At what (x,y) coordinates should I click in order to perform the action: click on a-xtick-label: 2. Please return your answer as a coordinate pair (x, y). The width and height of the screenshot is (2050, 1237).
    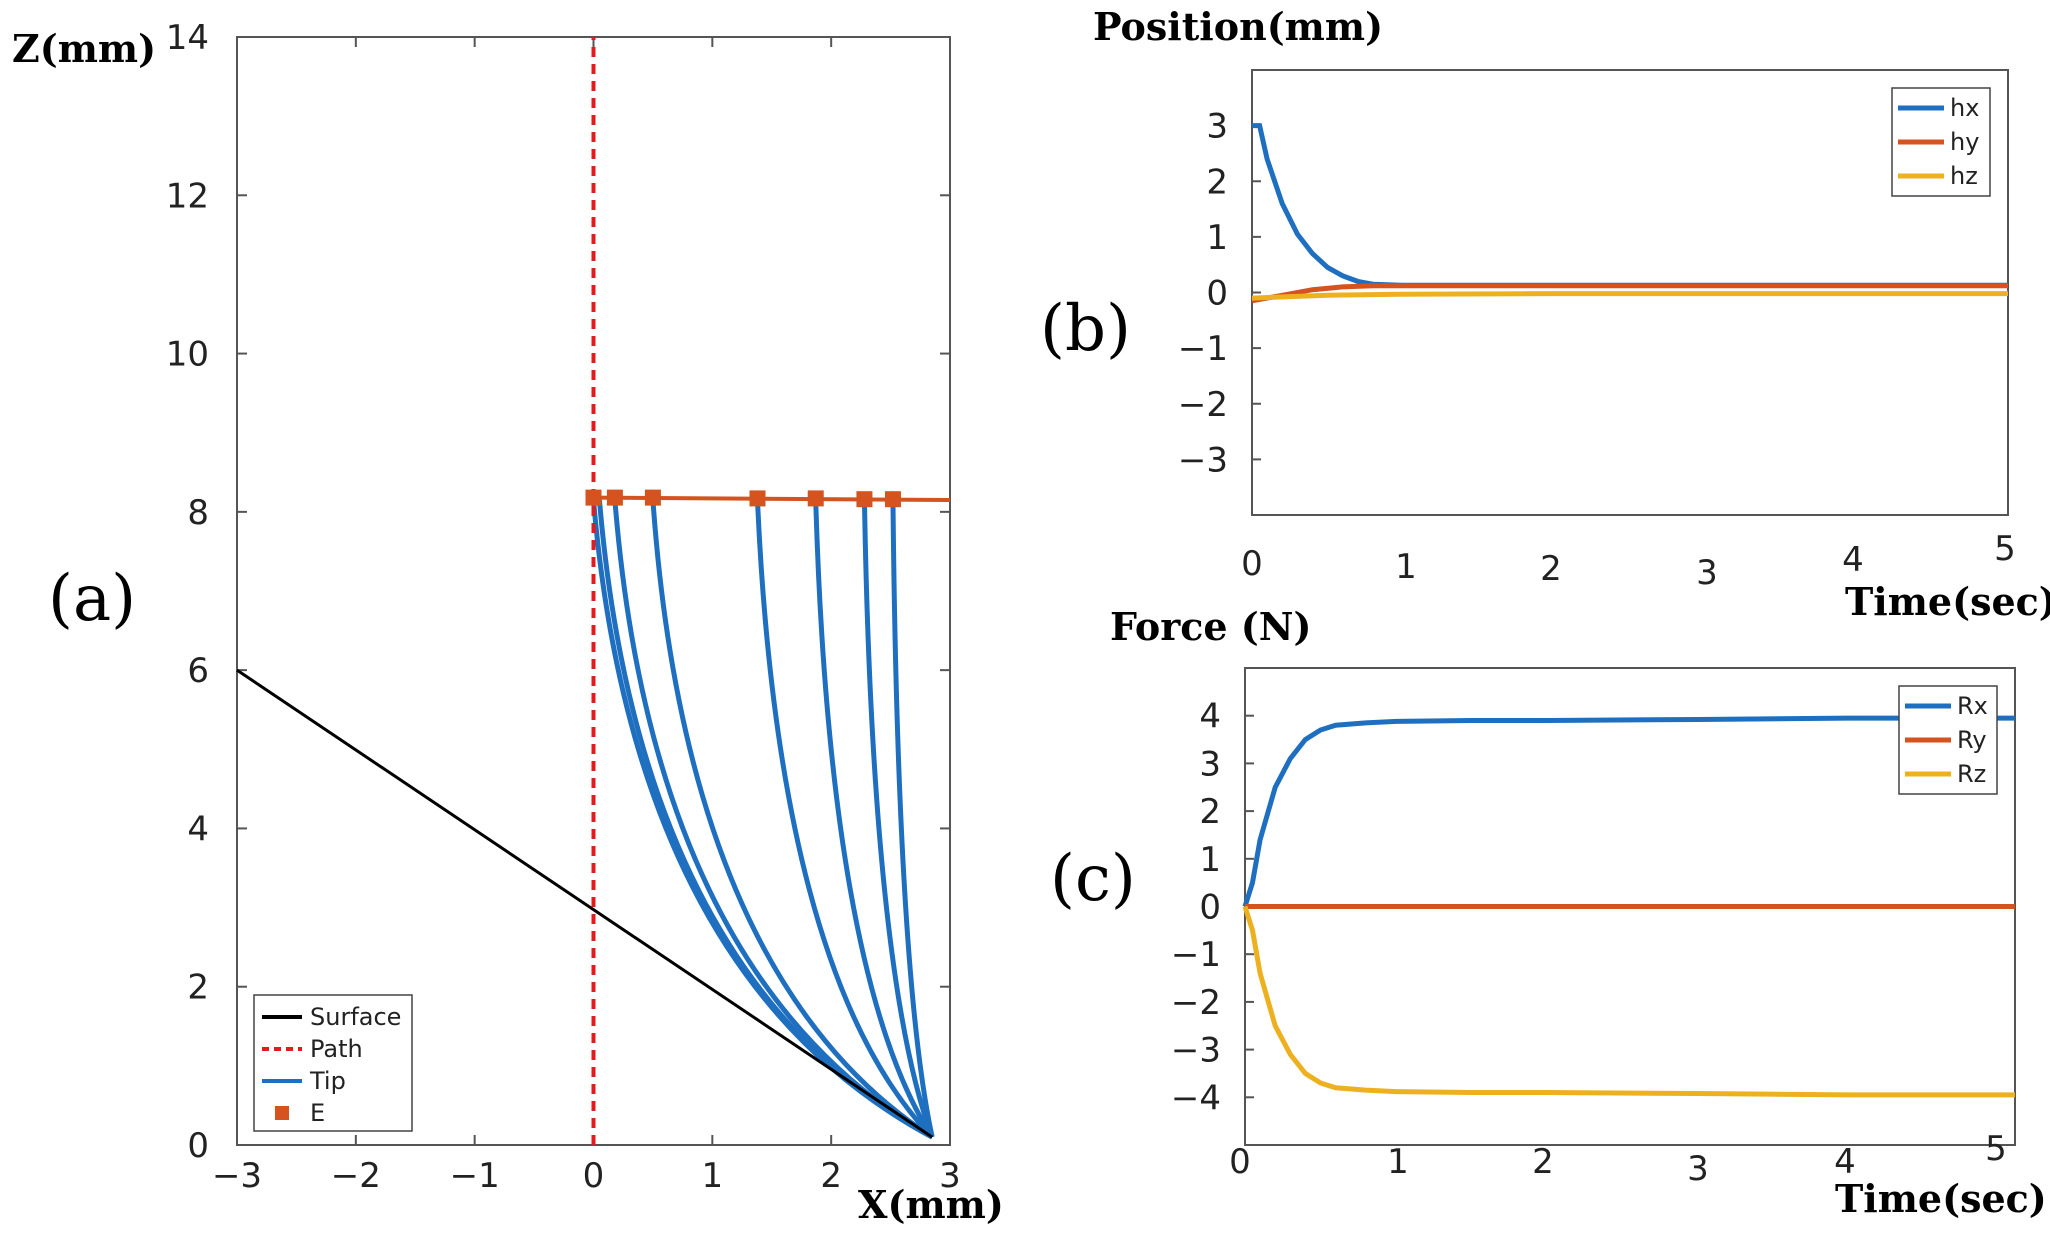
    Looking at the image, I should click on (831, 1176).